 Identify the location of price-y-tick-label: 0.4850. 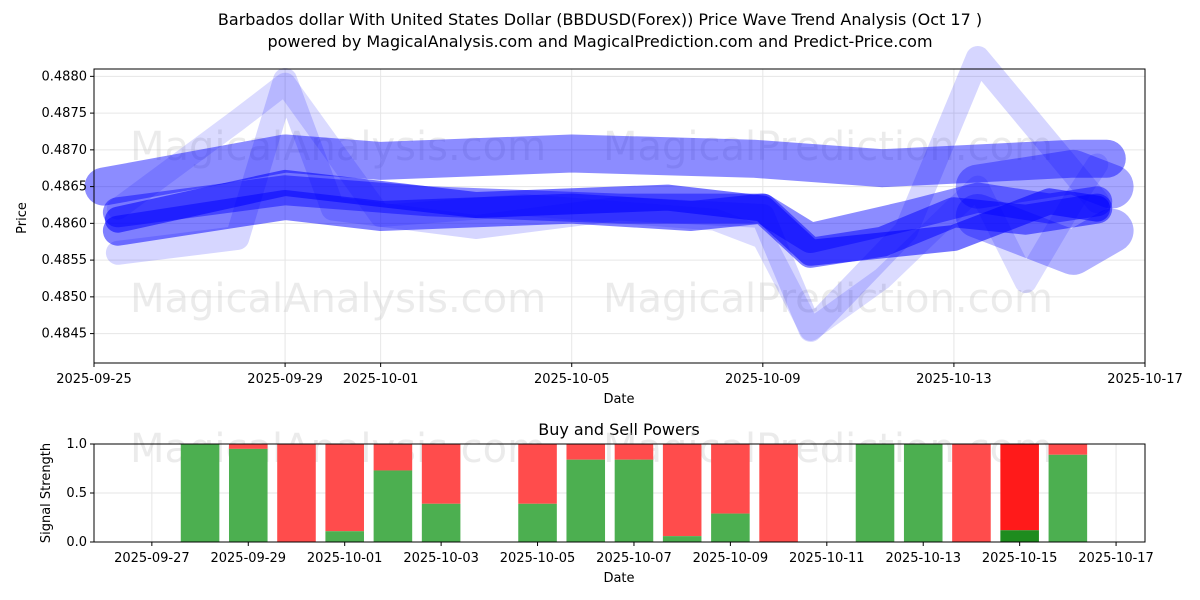
(65, 297).